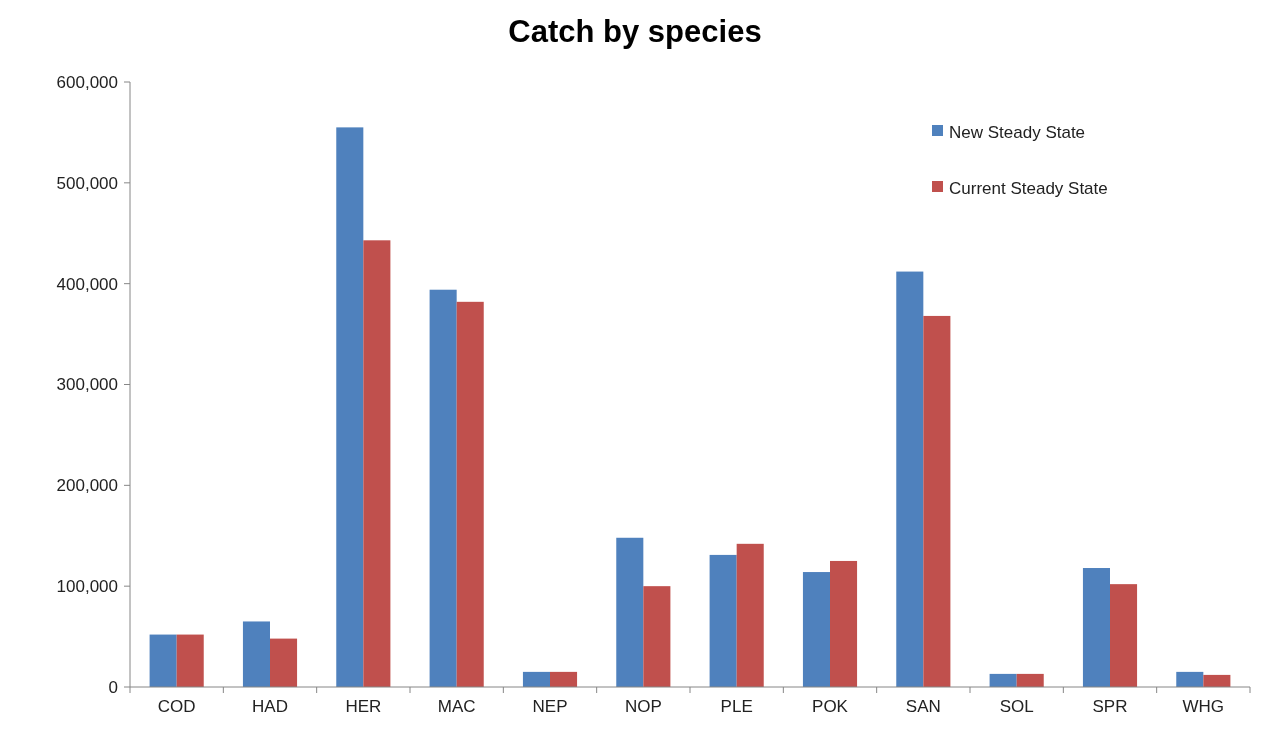 The height and width of the screenshot is (732, 1270). I want to click on y-tick-label: 400,000, so click(87, 284).